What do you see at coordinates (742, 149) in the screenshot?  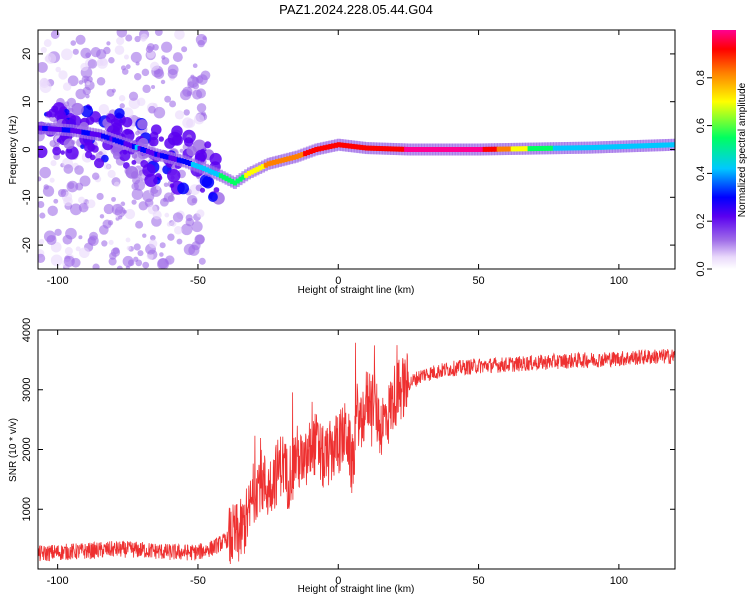 I see `colorbar-label: Normalized spectral amplitude` at bounding box center [742, 149].